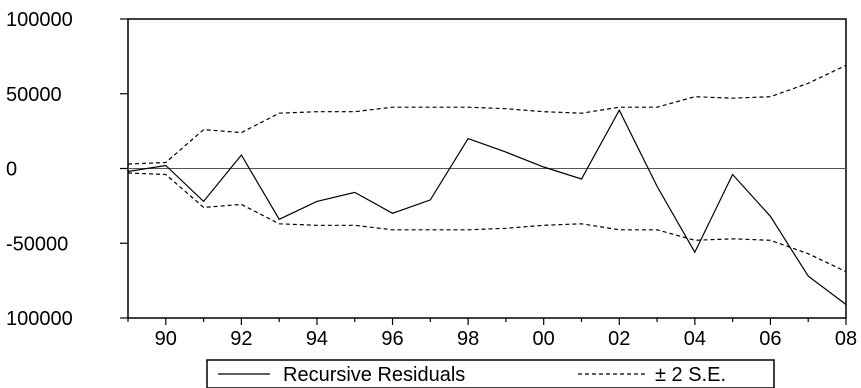  What do you see at coordinates (34, 95) in the screenshot?
I see `y-tick-label: 50000` at bounding box center [34, 95].